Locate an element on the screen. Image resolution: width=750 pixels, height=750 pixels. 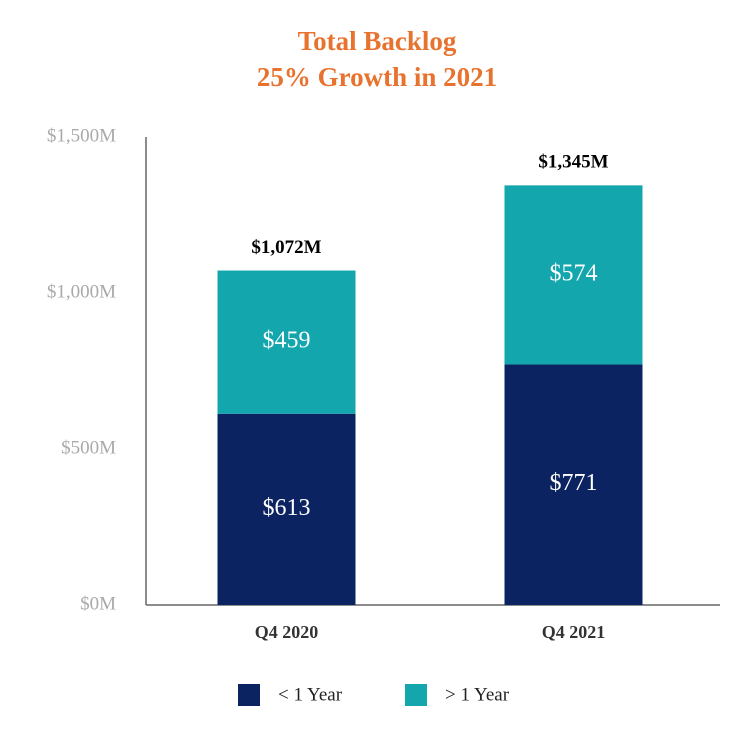
y-tick-label: $500M is located at coordinates (88, 447).